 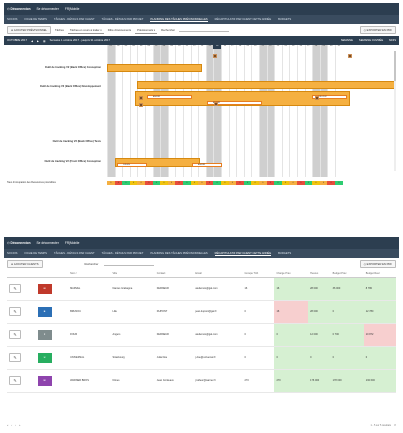 What do you see at coordinates (316, 46) in the screenshot?
I see `day-header: 28` at bounding box center [316, 46].